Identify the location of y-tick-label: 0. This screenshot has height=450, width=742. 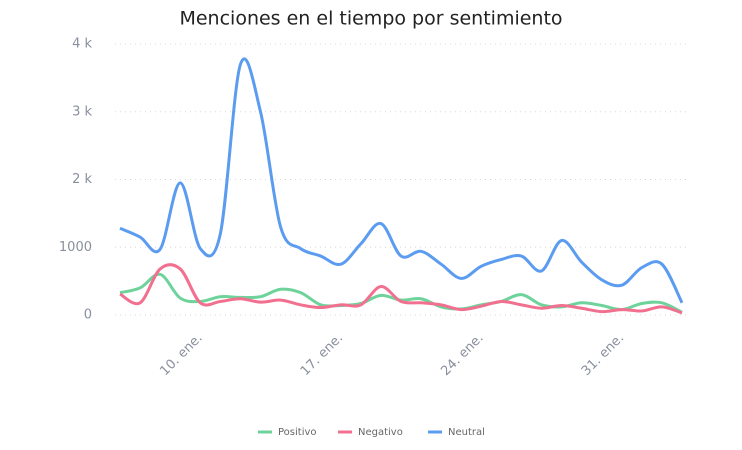
(88, 315).